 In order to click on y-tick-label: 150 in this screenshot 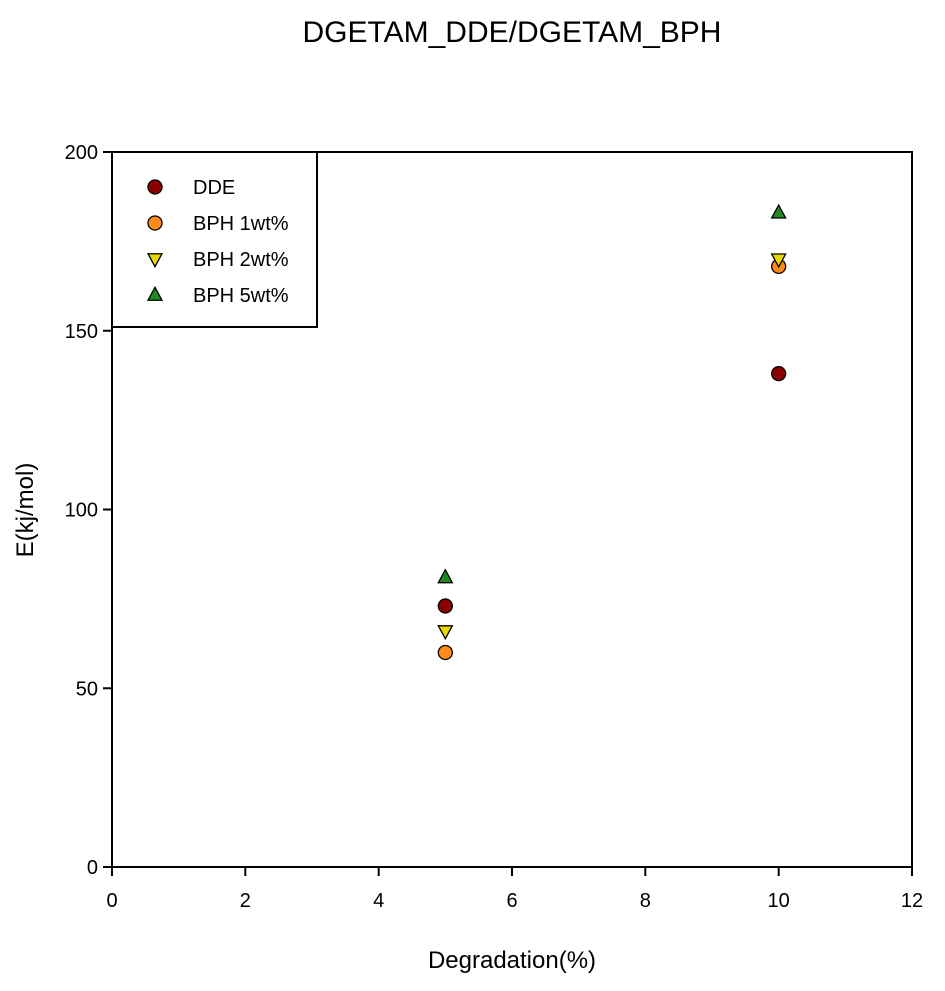, I will do `click(81, 332)`.